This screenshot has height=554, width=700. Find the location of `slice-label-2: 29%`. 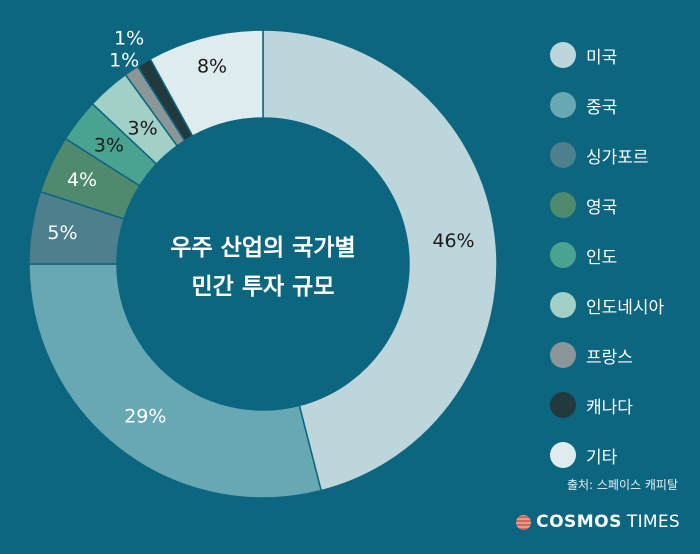

slice-label-2: 29% is located at coordinates (145, 417).